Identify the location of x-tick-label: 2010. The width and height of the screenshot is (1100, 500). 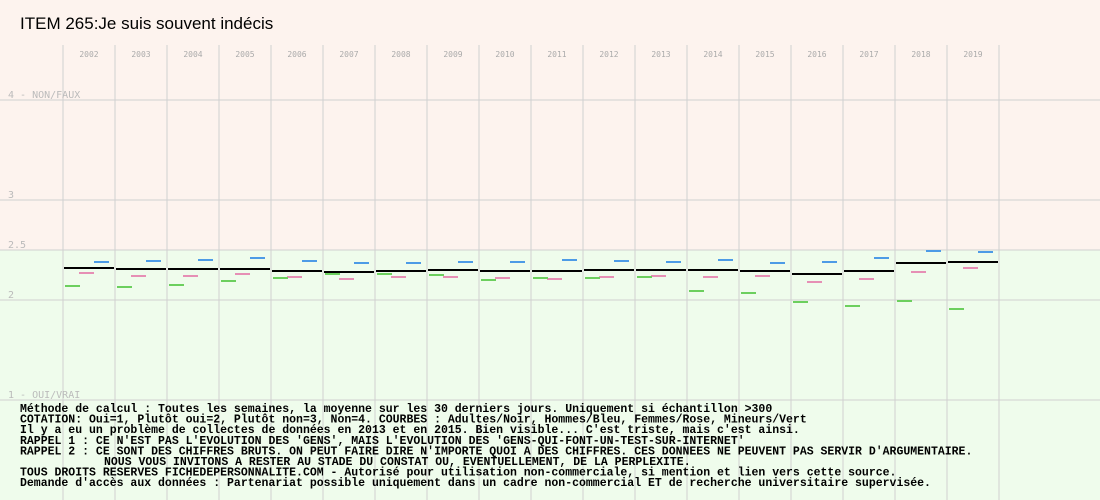
(504, 54).